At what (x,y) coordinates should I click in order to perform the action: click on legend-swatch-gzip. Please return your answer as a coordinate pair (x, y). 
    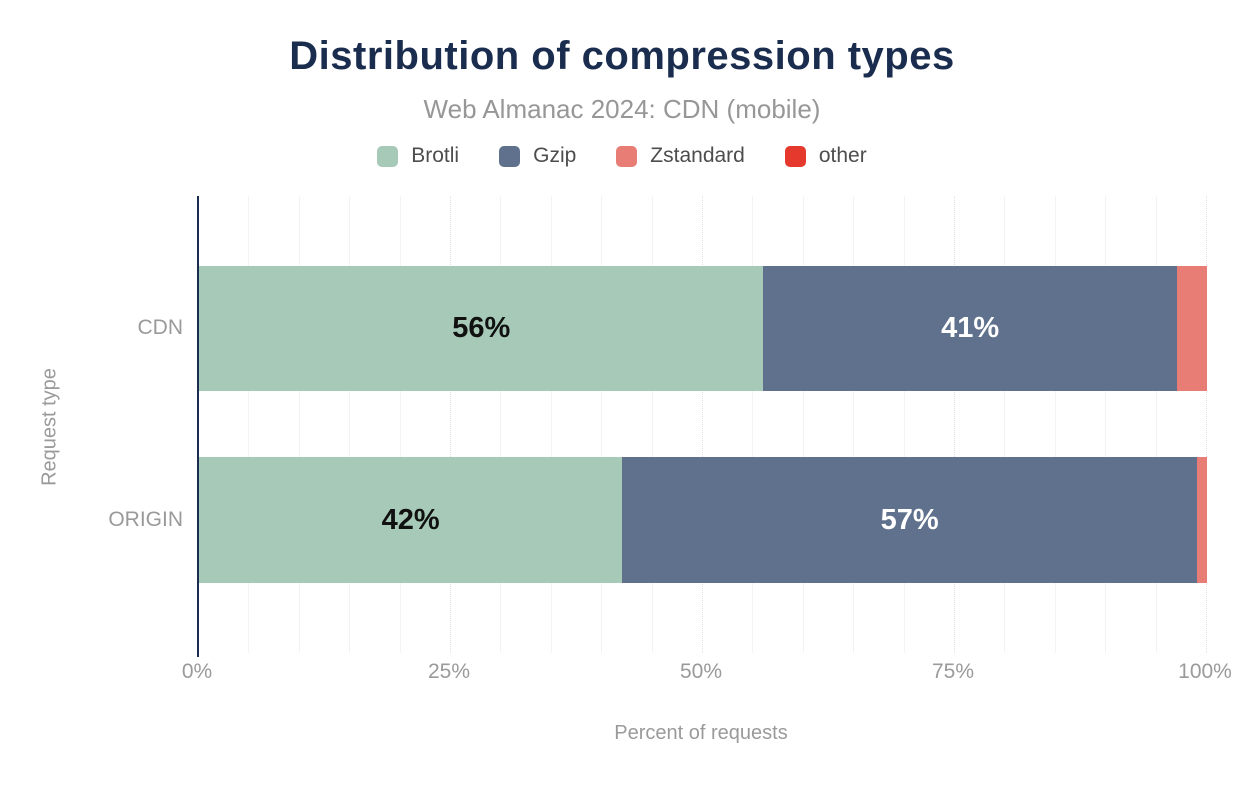
    Looking at the image, I should click on (510, 156).